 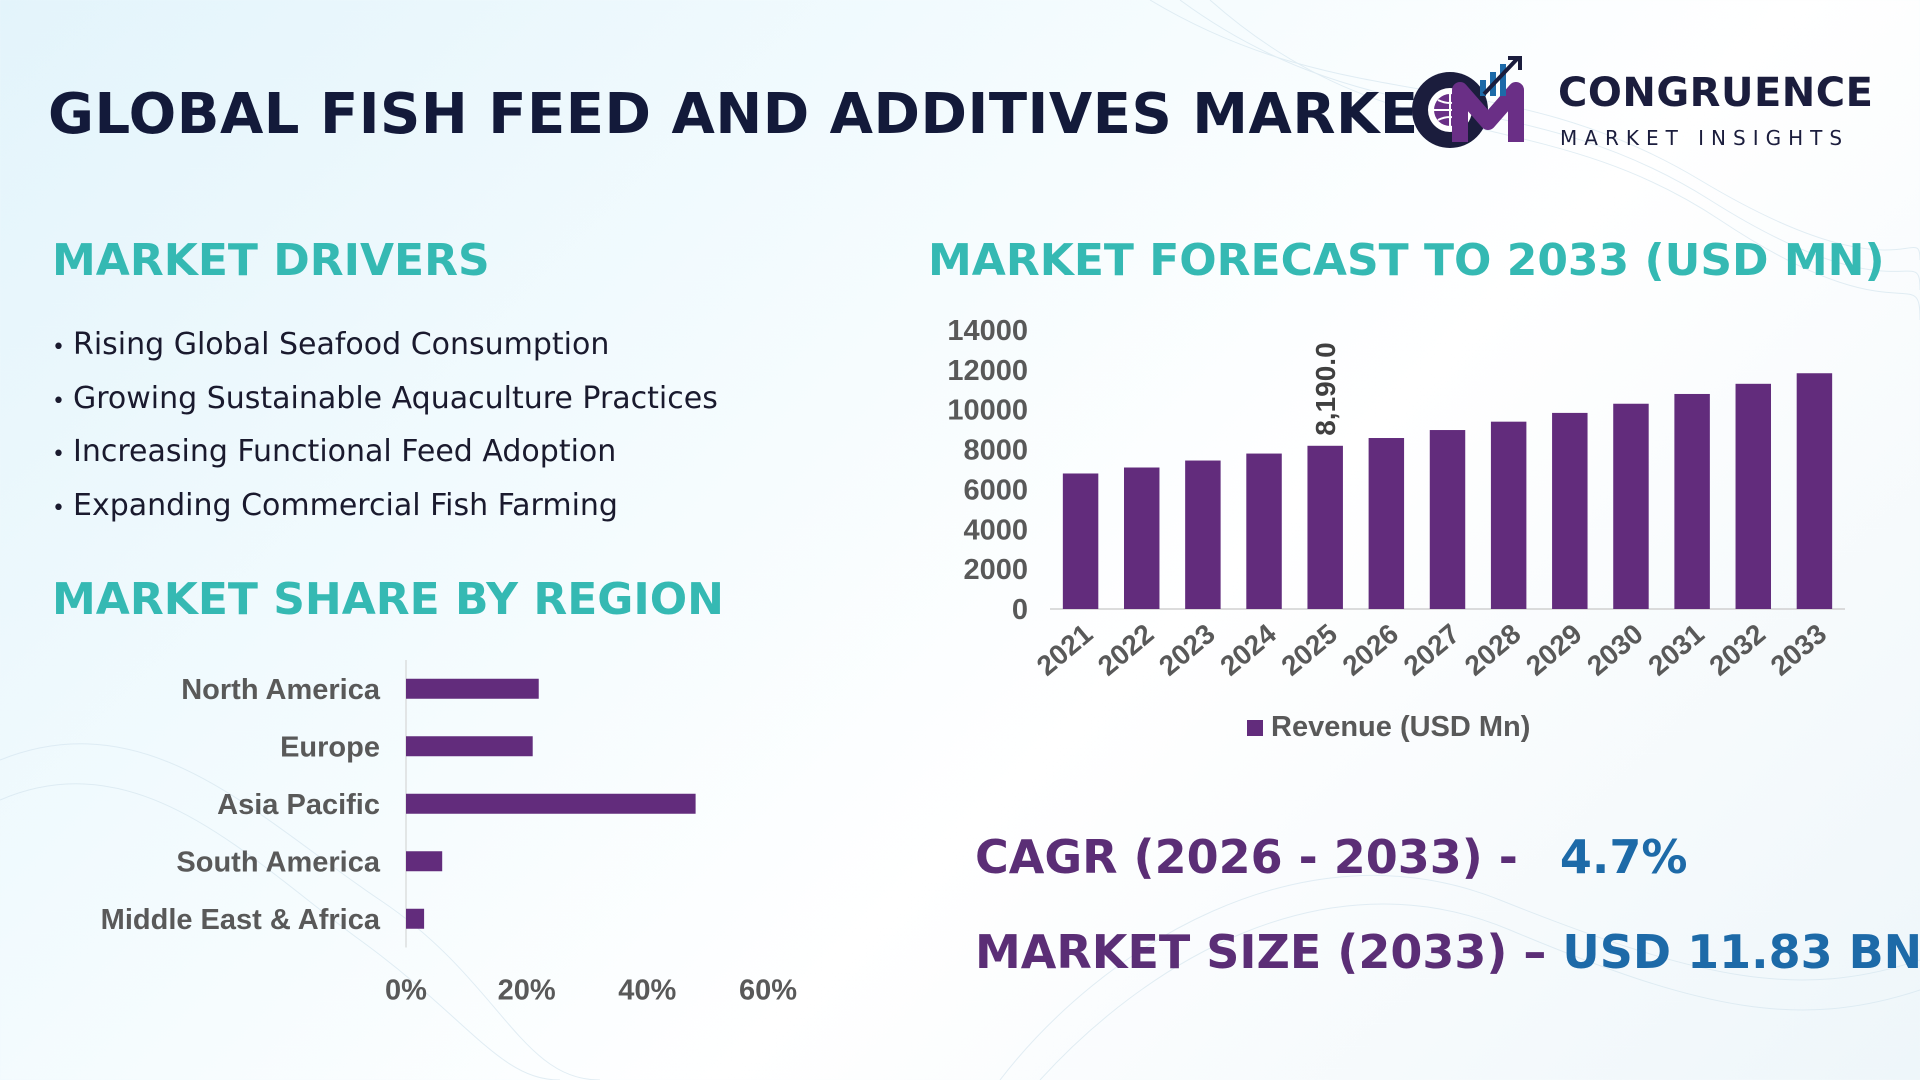 What do you see at coordinates (995, 570) in the screenshot?
I see `y-tick-label: 2000` at bounding box center [995, 570].